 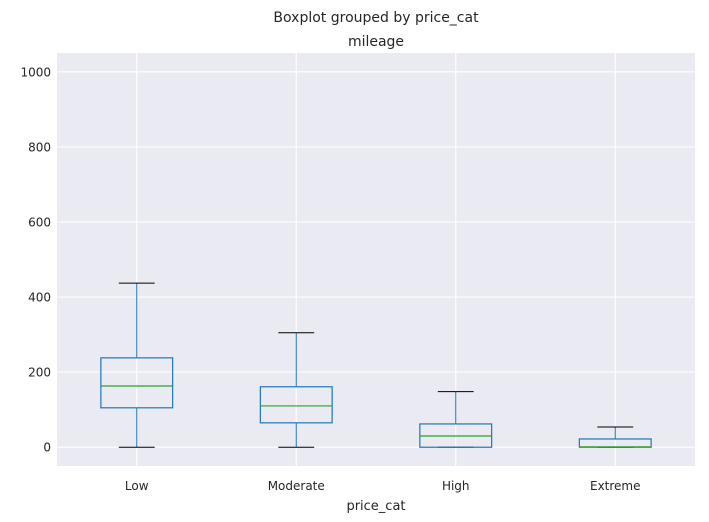 What do you see at coordinates (39, 373) in the screenshot?
I see `y-tick-label: 200` at bounding box center [39, 373].